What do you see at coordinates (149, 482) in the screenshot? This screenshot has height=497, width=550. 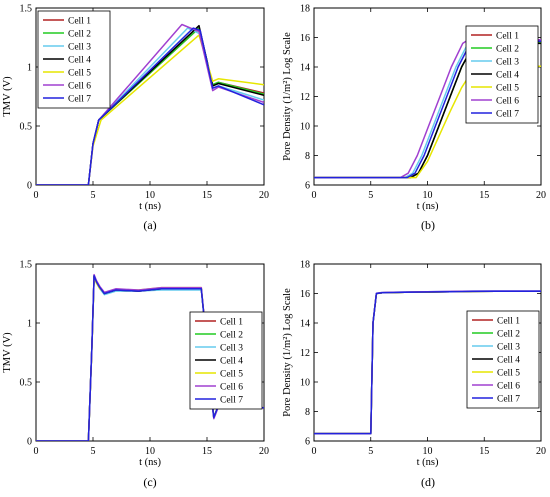 I see `panel-caption: (c)` at bounding box center [149, 482].